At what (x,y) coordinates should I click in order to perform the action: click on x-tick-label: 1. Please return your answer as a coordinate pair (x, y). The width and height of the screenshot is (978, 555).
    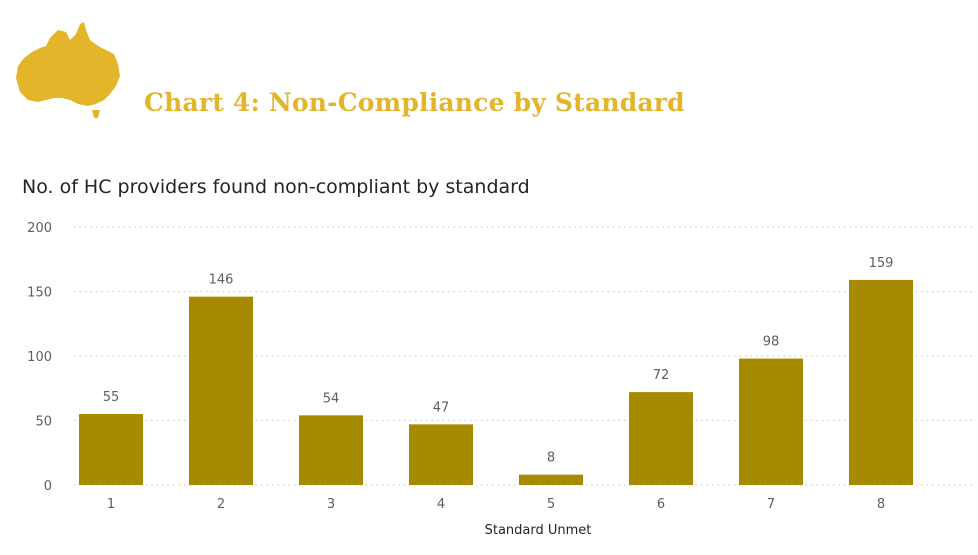
    Looking at the image, I should click on (111, 504).